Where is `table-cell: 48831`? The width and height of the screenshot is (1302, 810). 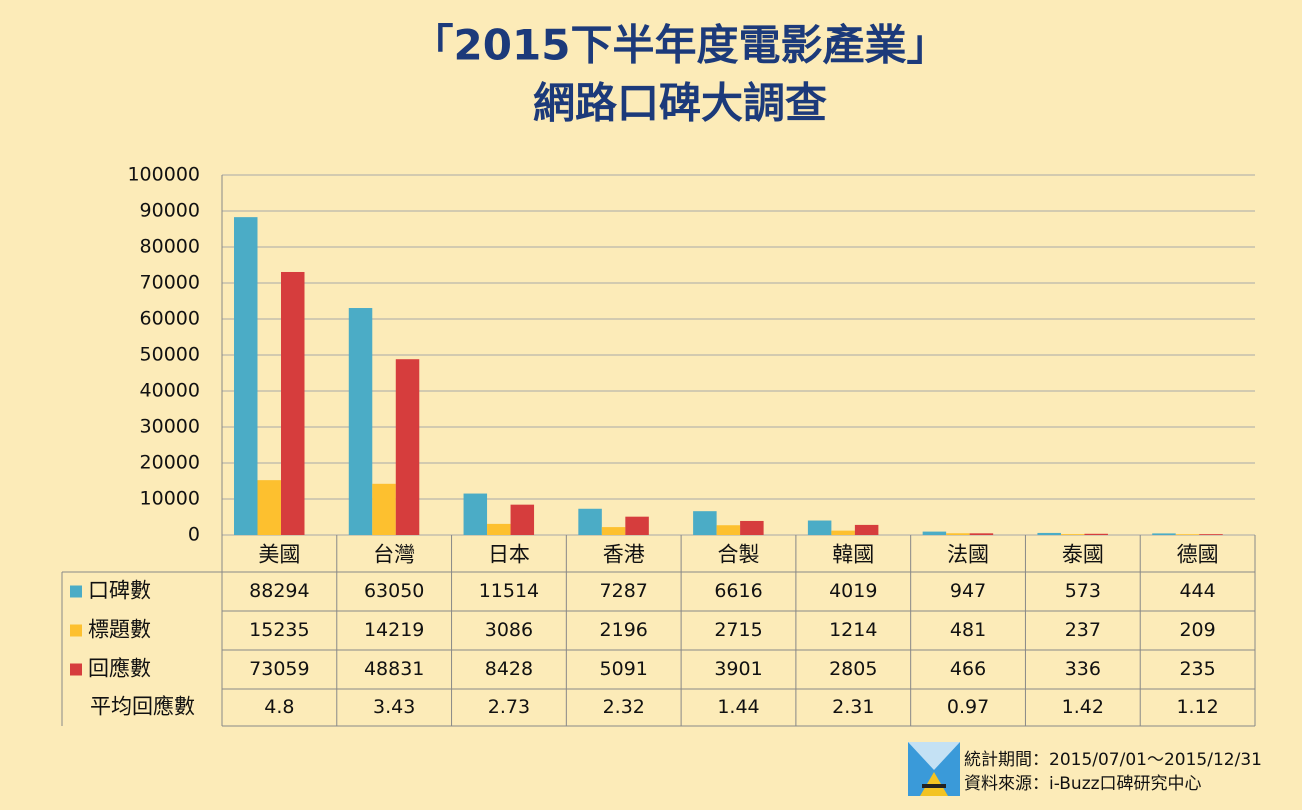 table-cell: 48831 is located at coordinates (394, 669).